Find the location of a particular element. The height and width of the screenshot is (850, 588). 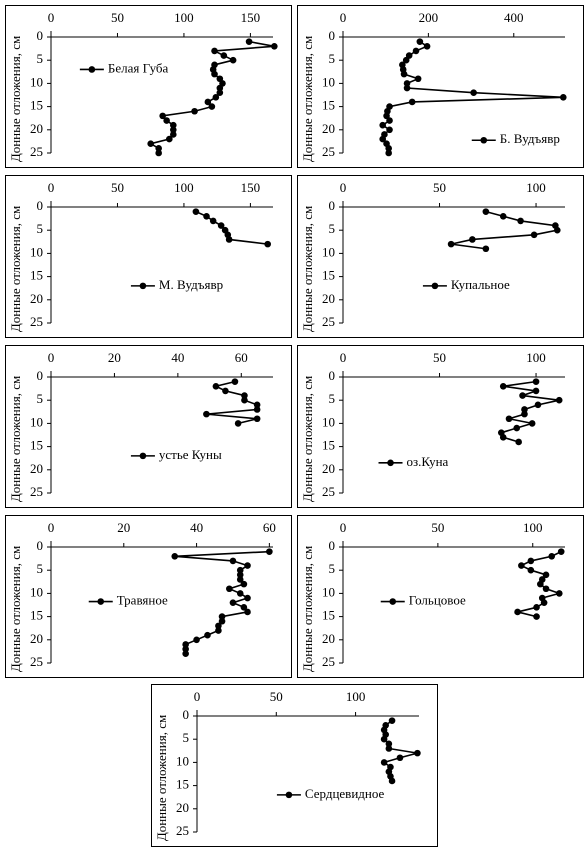

legend-label: устье Куны is located at coordinates (190, 454).